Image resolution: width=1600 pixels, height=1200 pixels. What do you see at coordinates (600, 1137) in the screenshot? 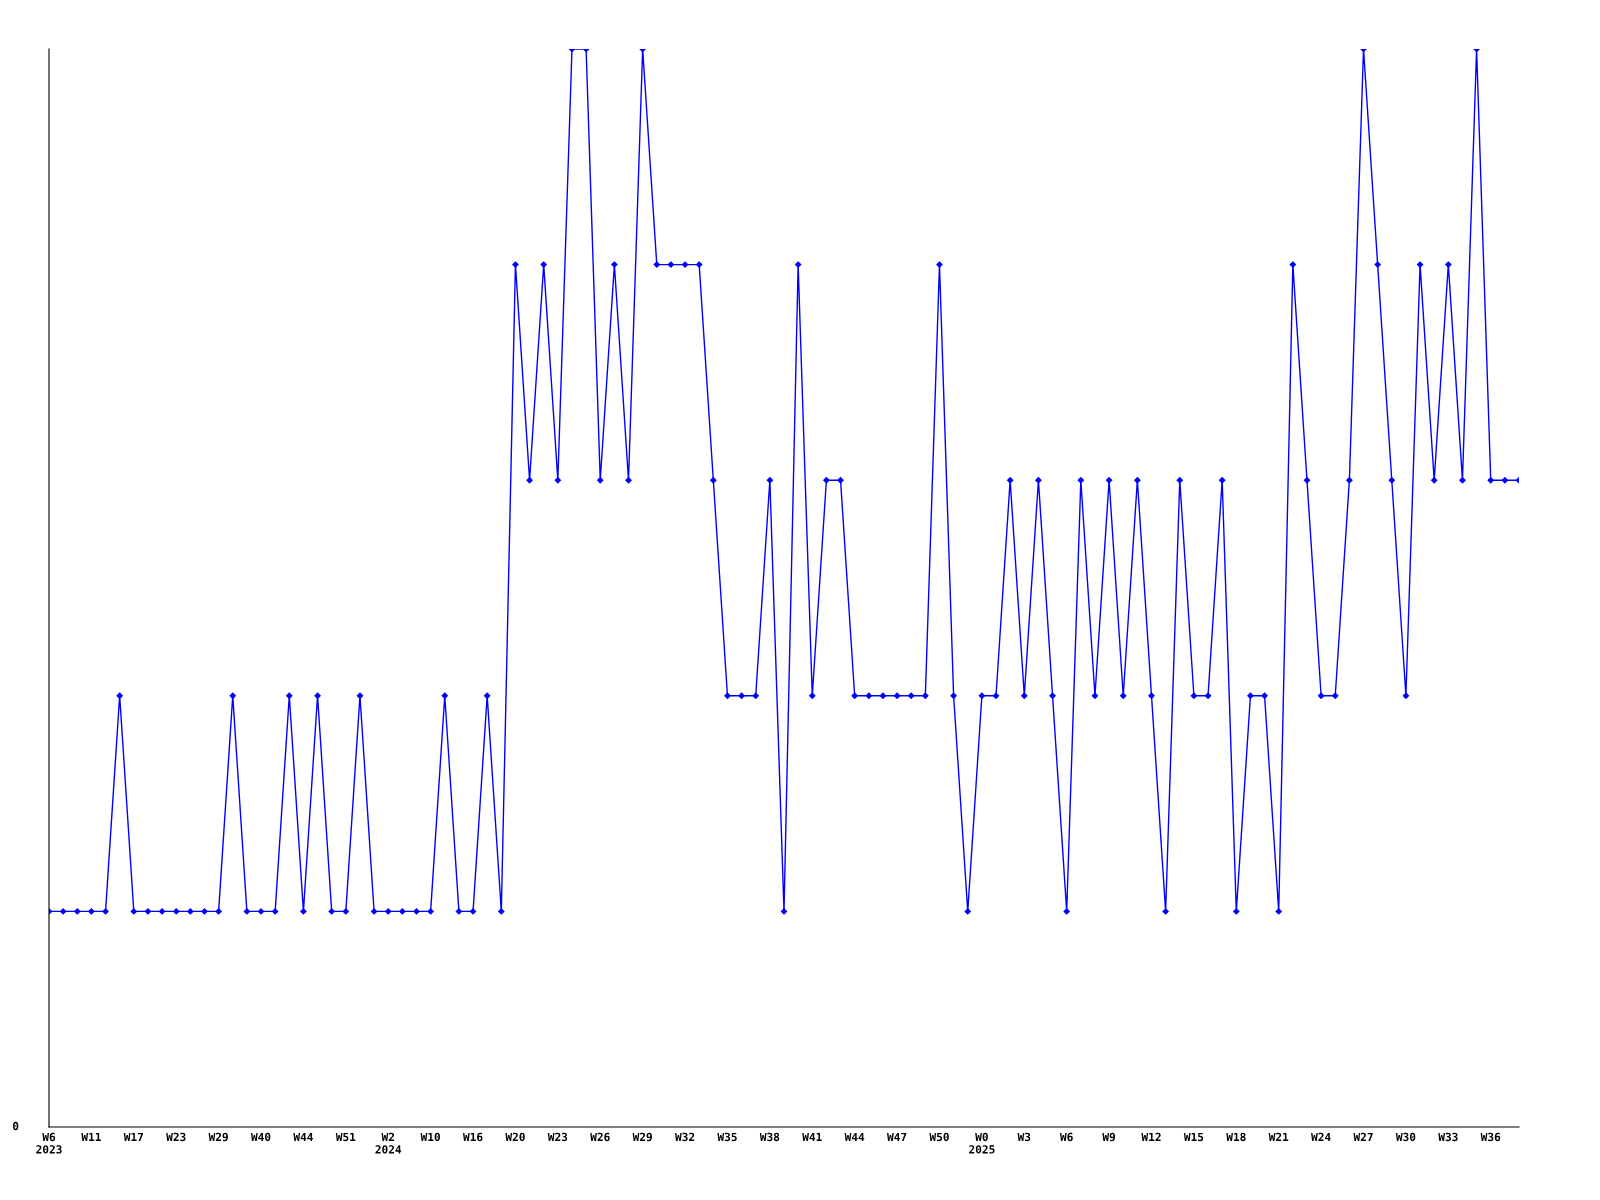
I see `x-tick-label: W26` at bounding box center [600, 1137].